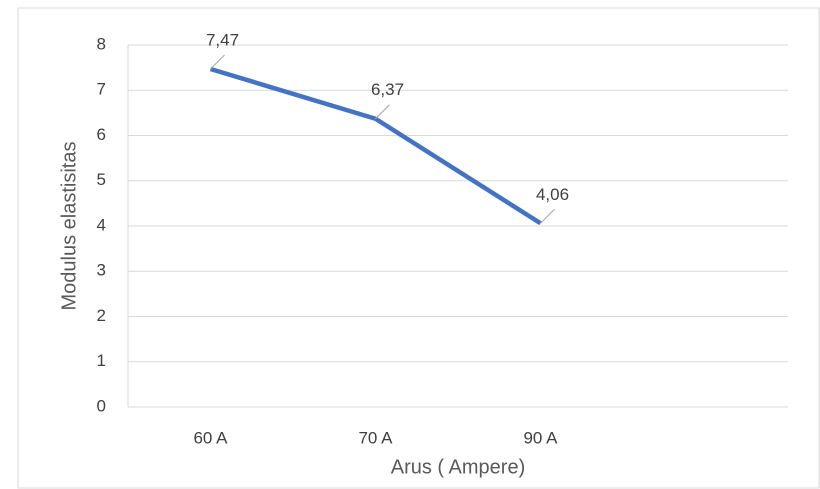  I want to click on y-tick-label: 0, so click(101, 405).